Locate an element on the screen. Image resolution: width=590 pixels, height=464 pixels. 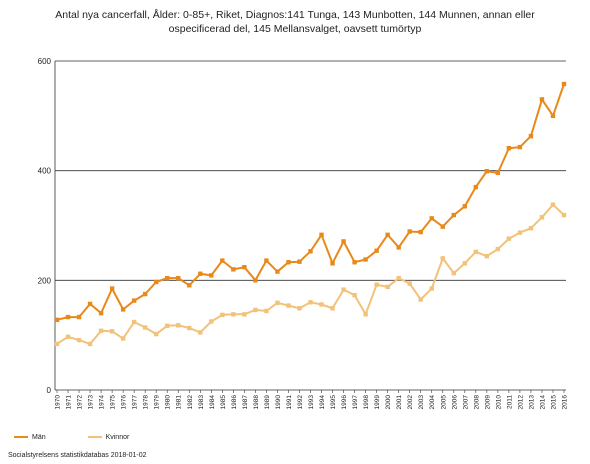
x-tick-label: 1983 is located at coordinates (201, 402).